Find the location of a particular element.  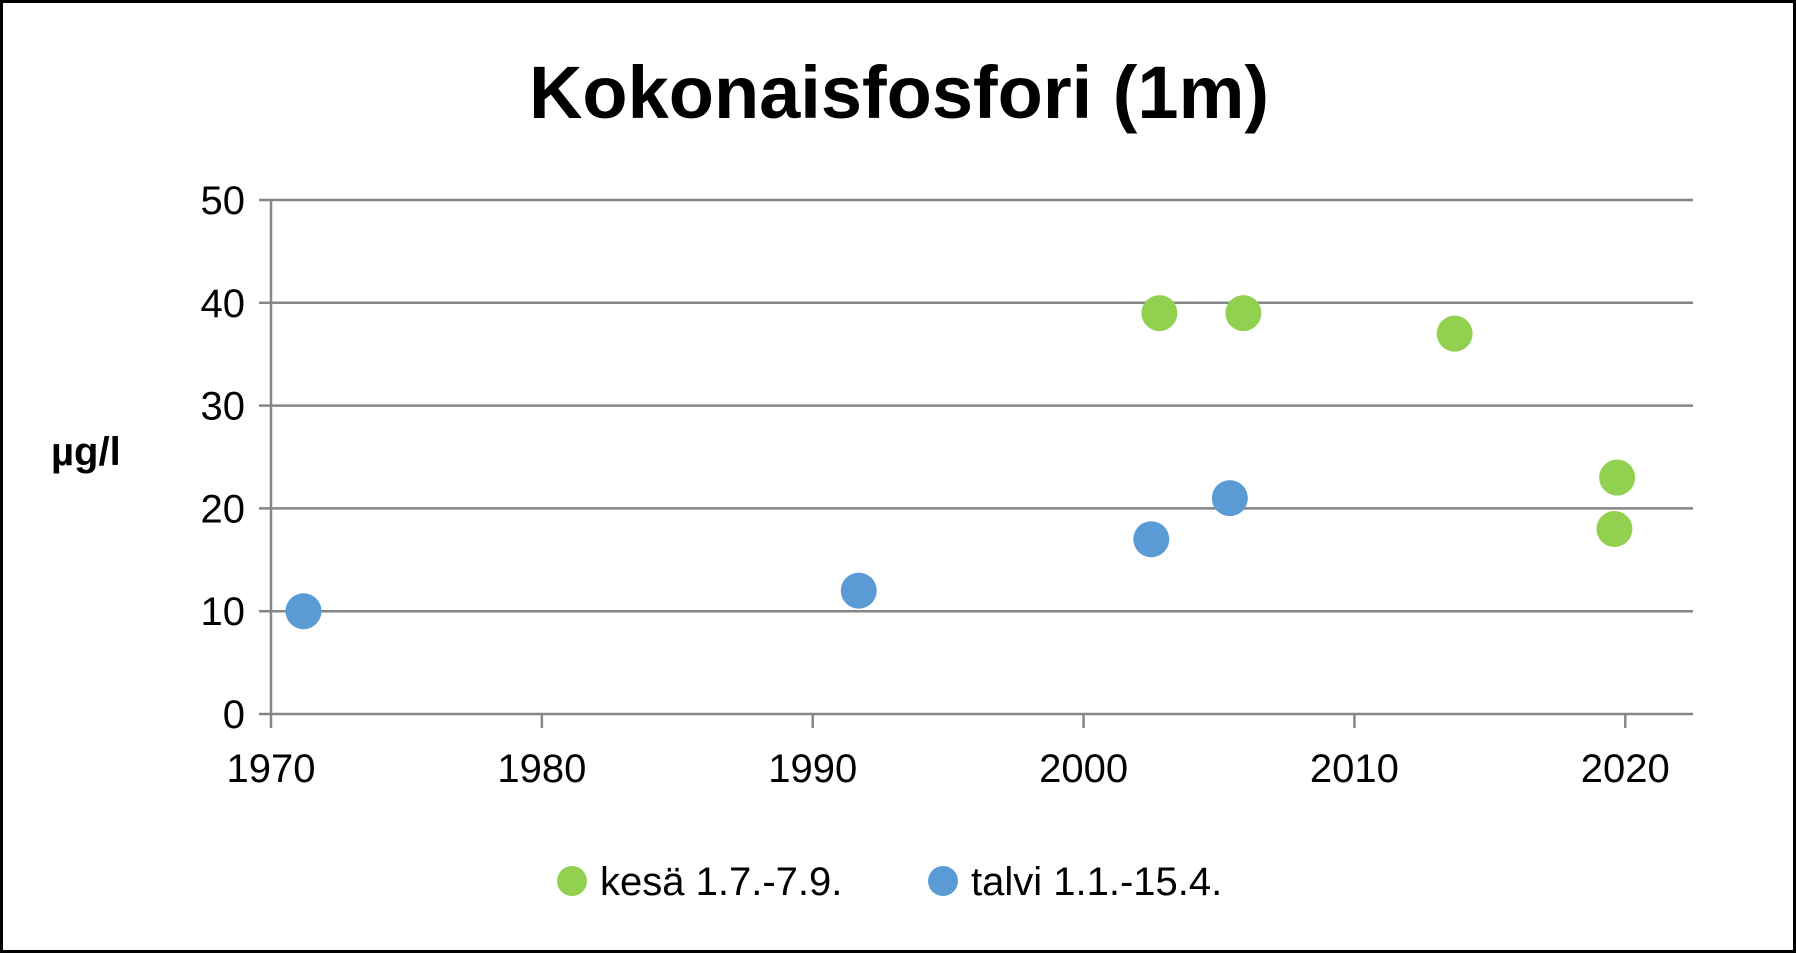

x-tick-label-2010: 2010 is located at coordinates (1354, 769).